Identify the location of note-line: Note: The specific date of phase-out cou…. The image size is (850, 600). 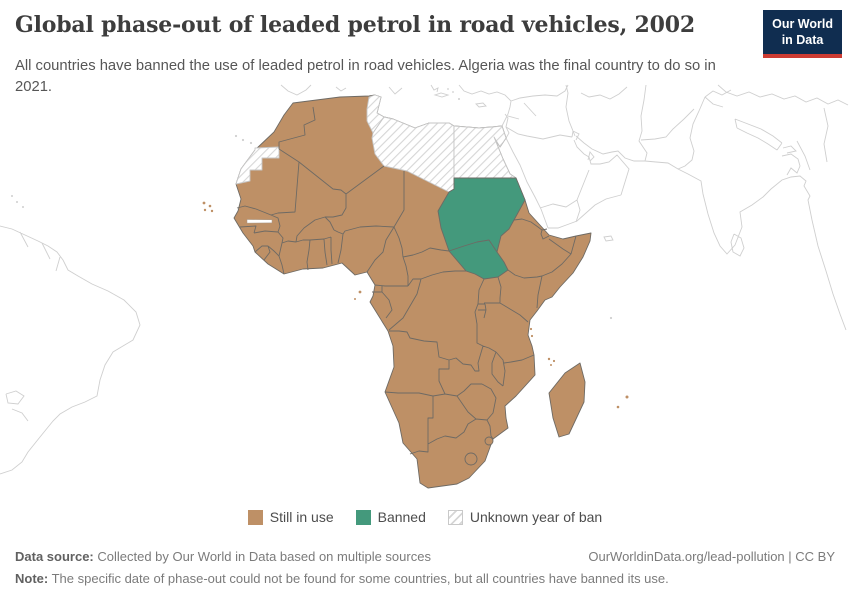
(342, 579).